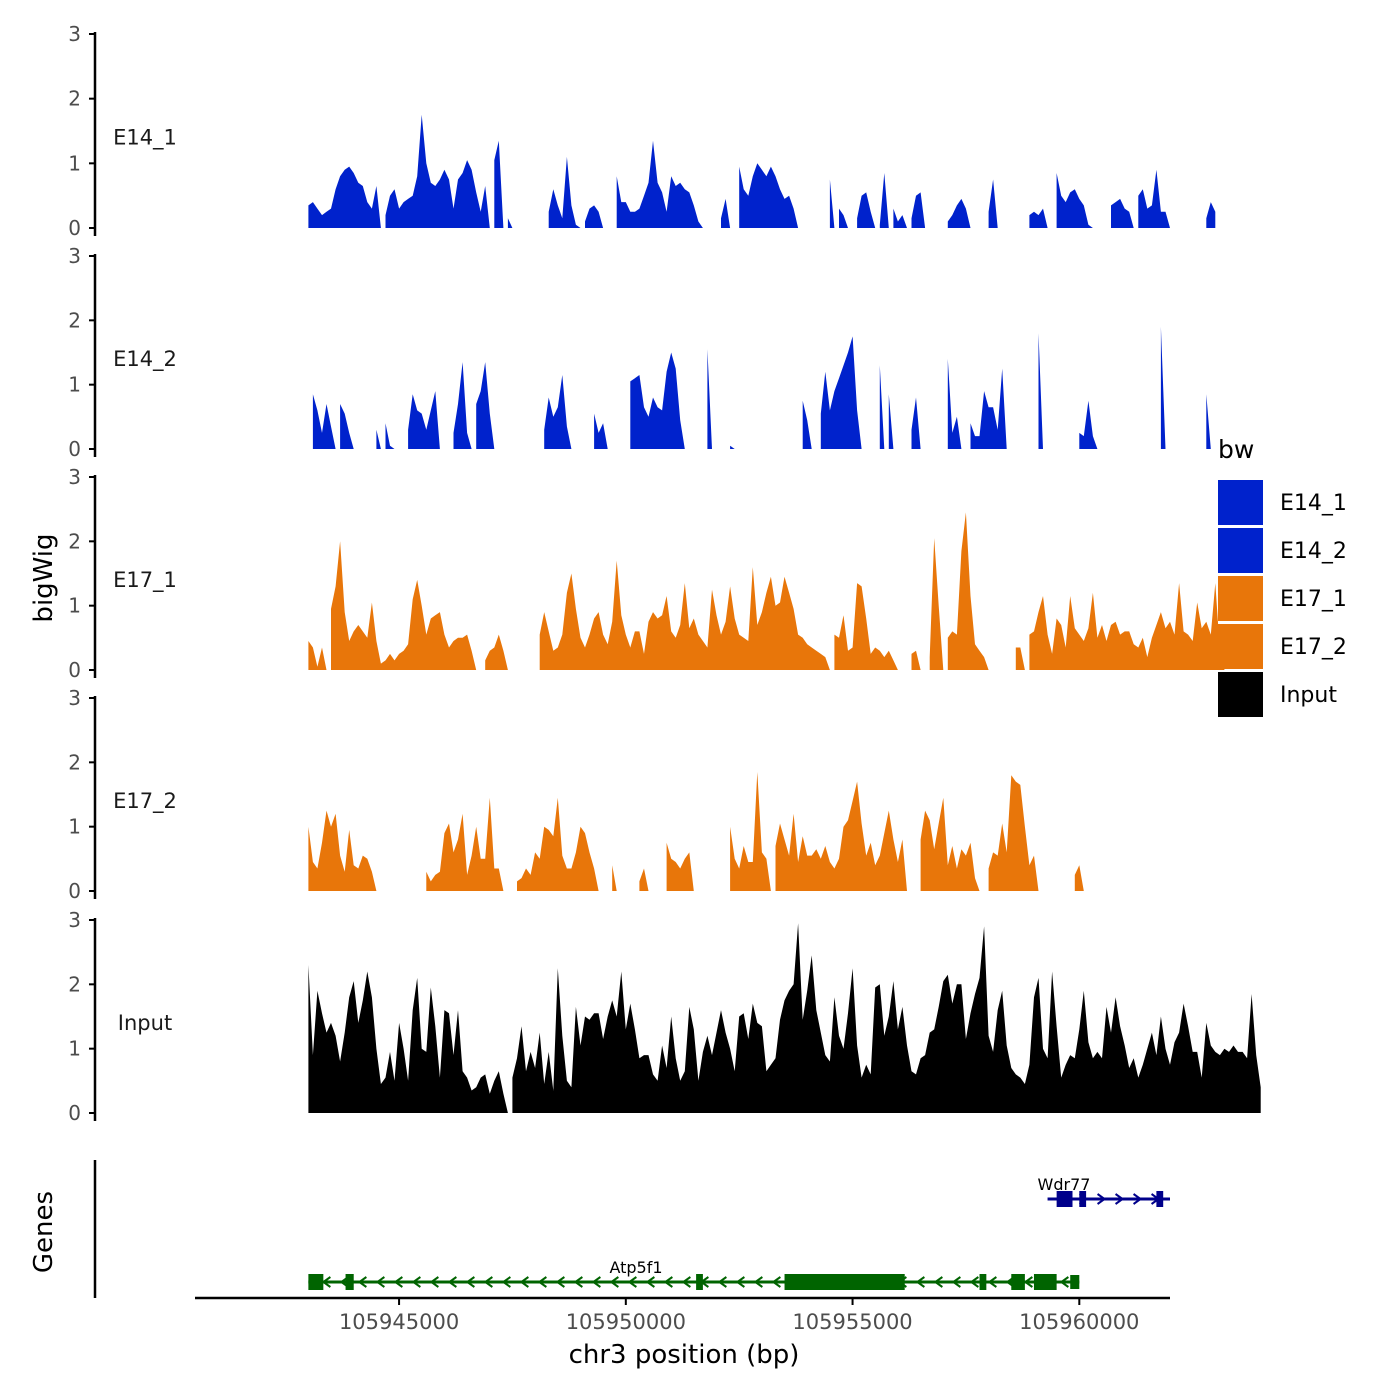 The height and width of the screenshot is (1400, 1400). I want to click on gene-Wdr77: Wdr77, so click(1104, 1191).